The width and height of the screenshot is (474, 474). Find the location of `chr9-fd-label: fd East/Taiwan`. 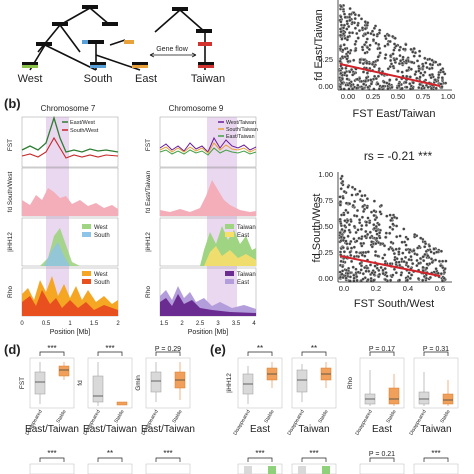

chr9-fd-label: fd East/Taiwan is located at coordinates (148, 191).